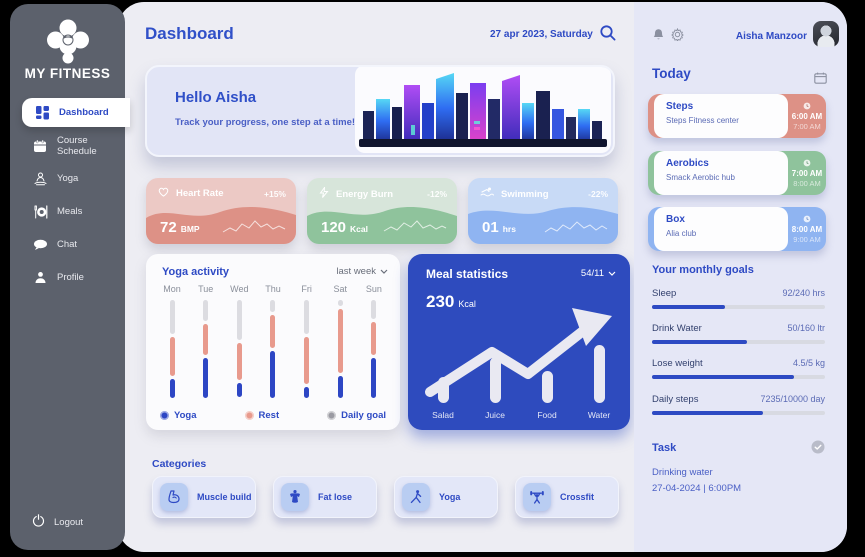  What do you see at coordinates (677, 363) in the screenshot?
I see `goal-label: Lose weight` at bounding box center [677, 363].